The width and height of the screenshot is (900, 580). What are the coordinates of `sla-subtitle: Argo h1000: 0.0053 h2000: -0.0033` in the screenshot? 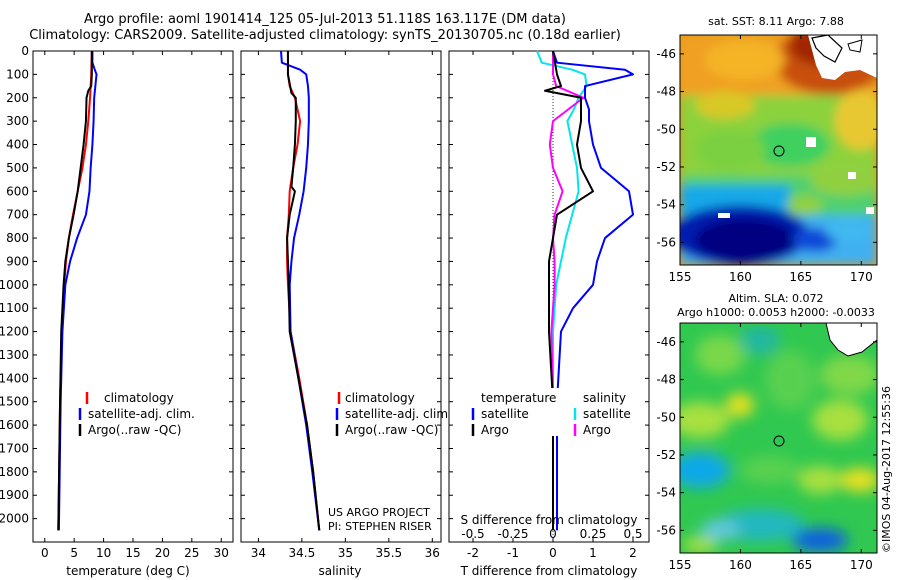 It's located at (776, 312).